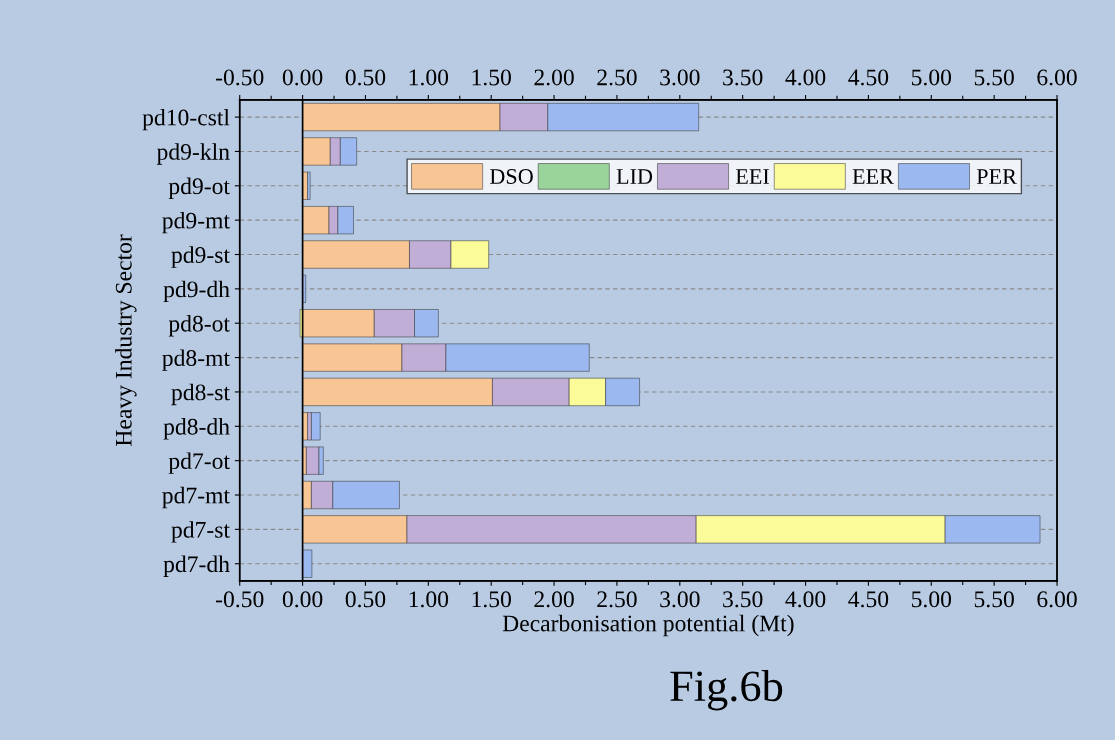  I want to click on legend-label: DSO, so click(511, 176).